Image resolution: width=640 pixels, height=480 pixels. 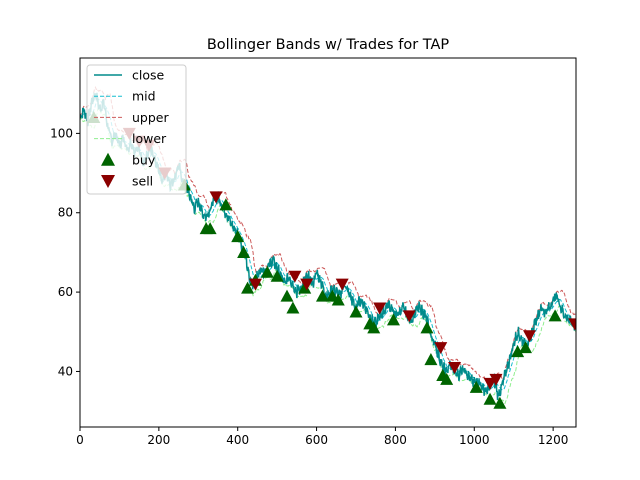 What do you see at coordinates (158, 440) in the screenshot?
I see `x-tick-label: 200` at bounding box center [158, 440].